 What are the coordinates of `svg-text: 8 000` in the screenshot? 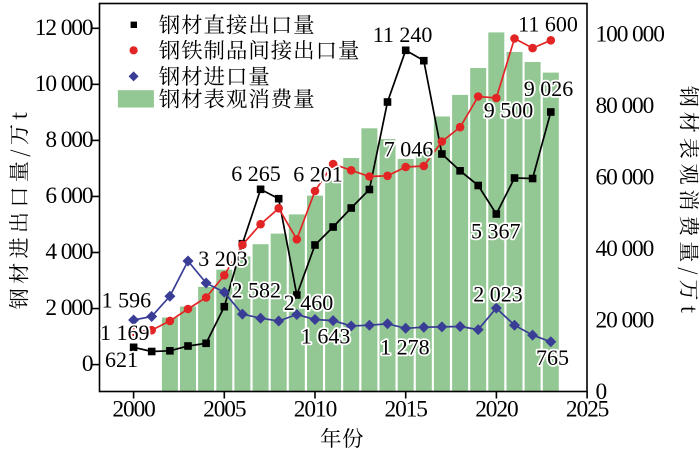 It's located at (69, 140).